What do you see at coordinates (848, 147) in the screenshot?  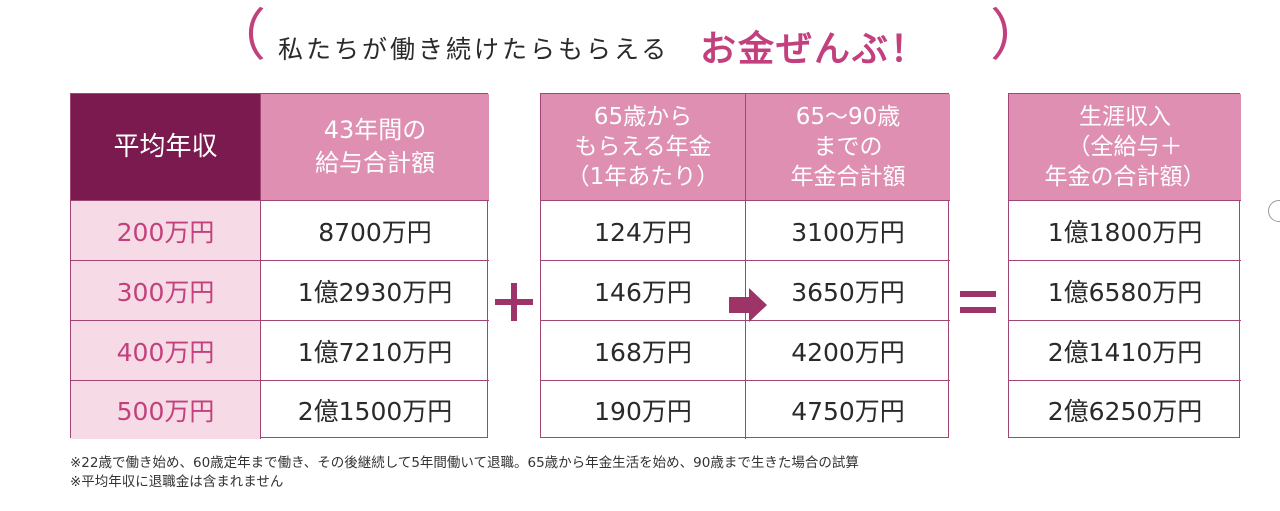 I see `header-pension-total: 65〜90歳 までの 年金合計額` at bounding box center [848, 147].